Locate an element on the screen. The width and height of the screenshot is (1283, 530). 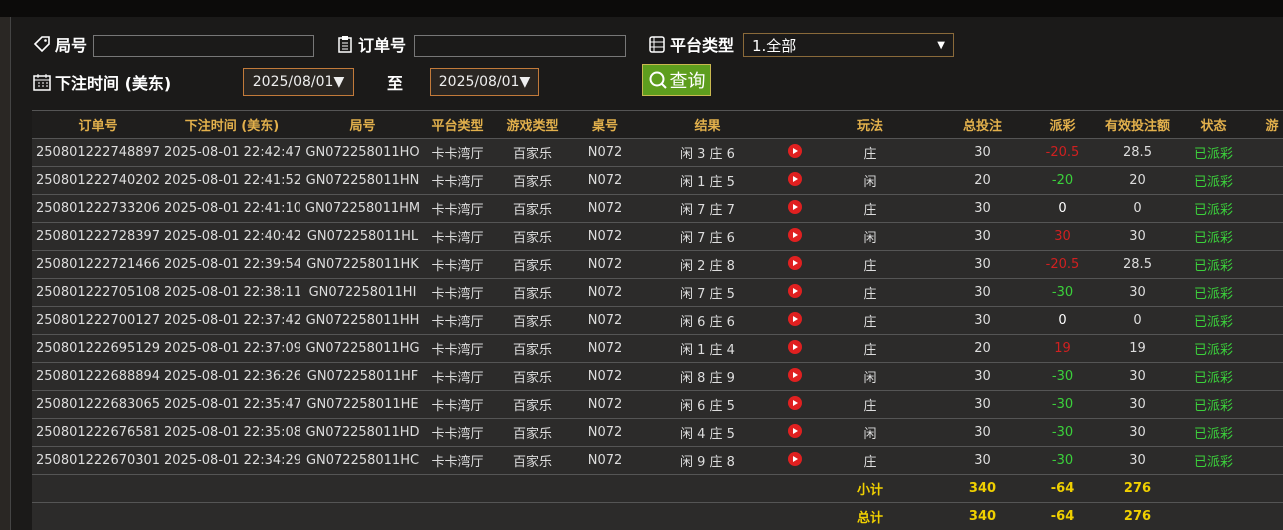
cell: GN072258011HO is located at coordinates (362, 152).